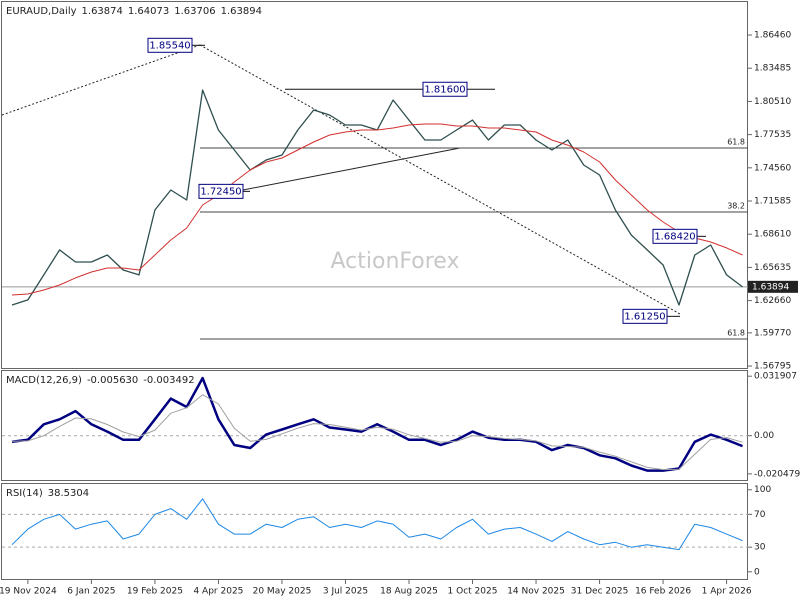 This screenshot has width=800, height=600. What do you see at coordinates (777, 474) in the screenshot?
I see `y-tick-label: -0.020479` at bounding box center [777, 474].